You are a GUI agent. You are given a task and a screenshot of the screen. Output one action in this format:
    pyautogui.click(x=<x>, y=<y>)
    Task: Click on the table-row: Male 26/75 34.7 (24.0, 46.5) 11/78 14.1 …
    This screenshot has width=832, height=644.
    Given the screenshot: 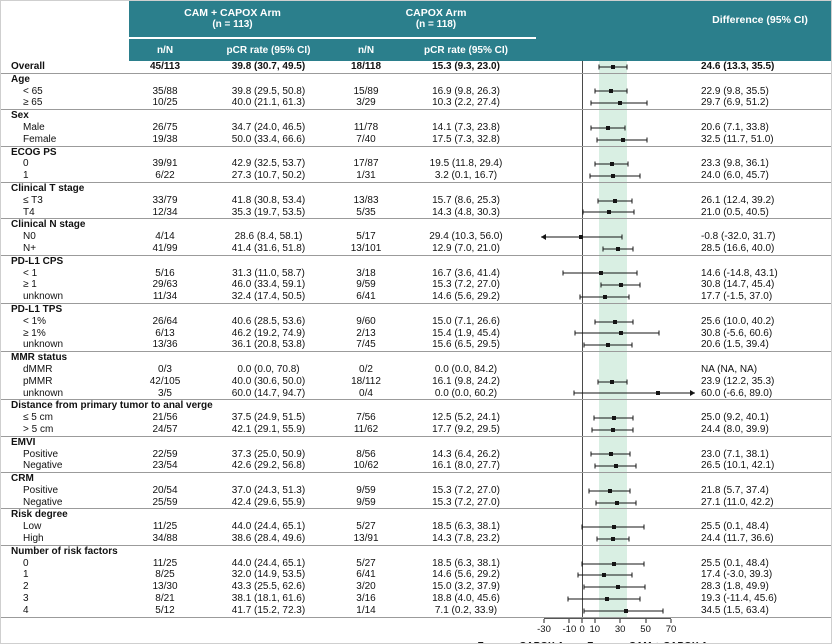 What is the action you would take?
    pyautogui.click(x=416, y=128)
    